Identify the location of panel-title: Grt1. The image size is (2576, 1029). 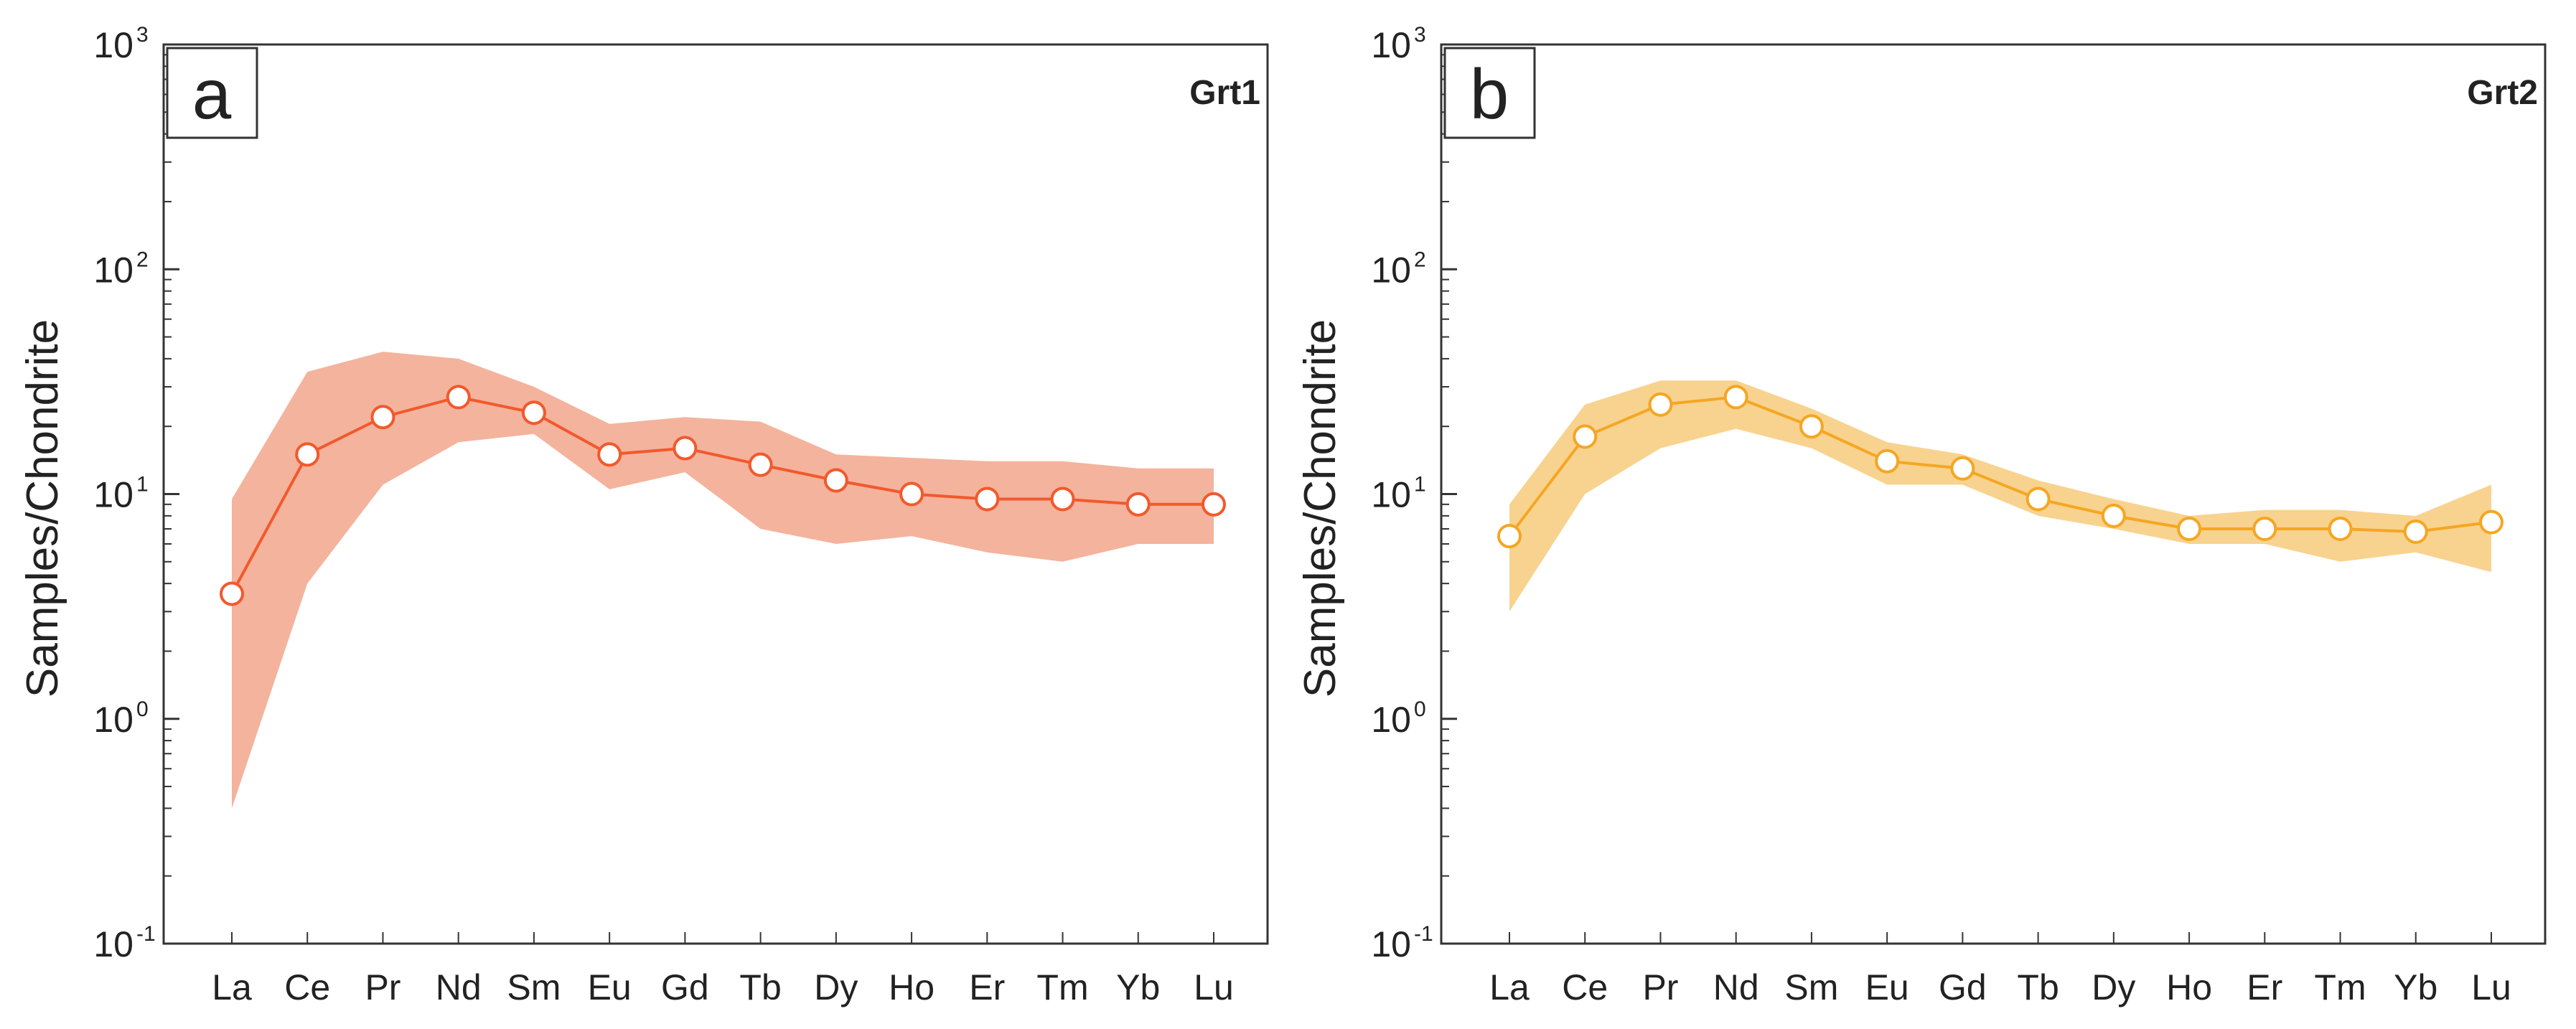
(1224, 93).